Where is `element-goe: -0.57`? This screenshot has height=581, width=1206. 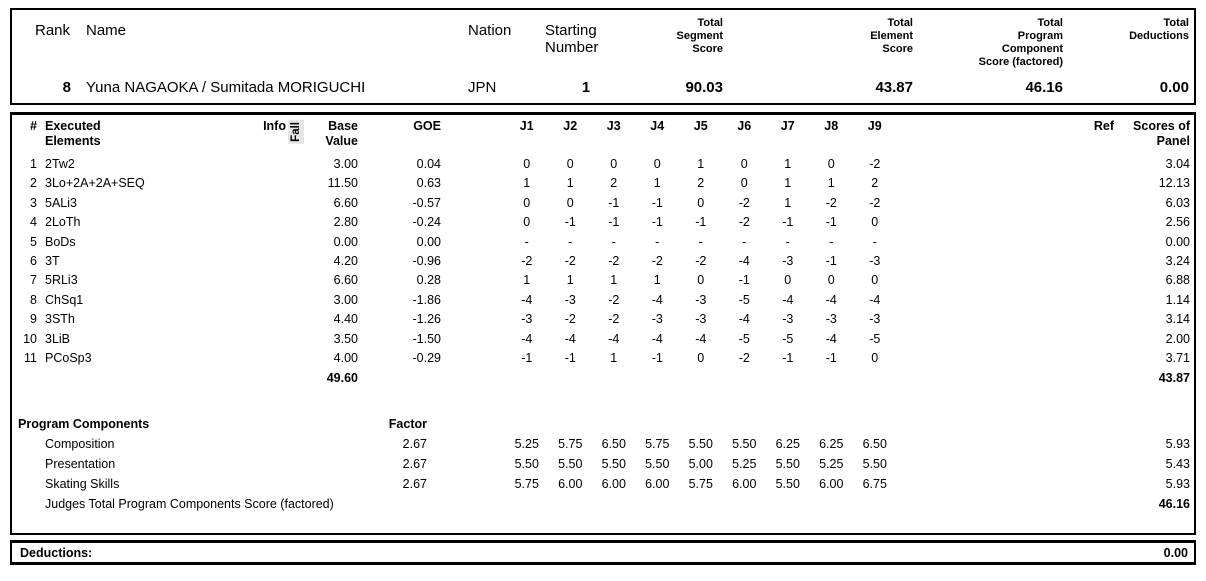
element-goe: -0.57 is located at coordinates (427, 202).